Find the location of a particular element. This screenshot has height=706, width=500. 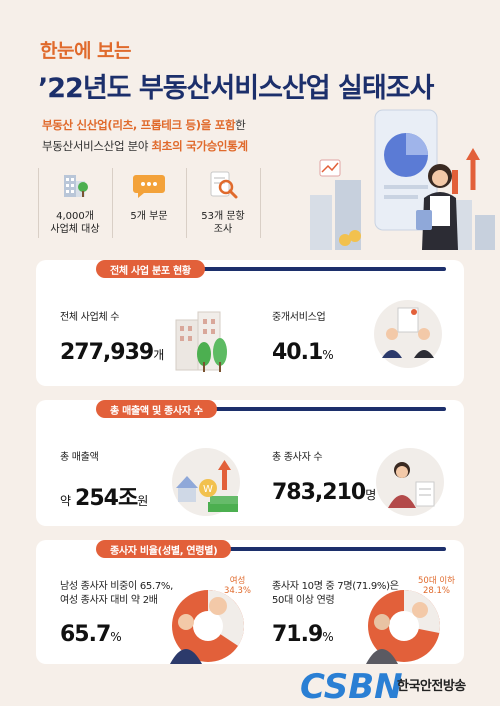

intro-line-1: 부동산 신산업(리츠, 프롭테크 등)을 포함한 is located at coordinates (144, 125).